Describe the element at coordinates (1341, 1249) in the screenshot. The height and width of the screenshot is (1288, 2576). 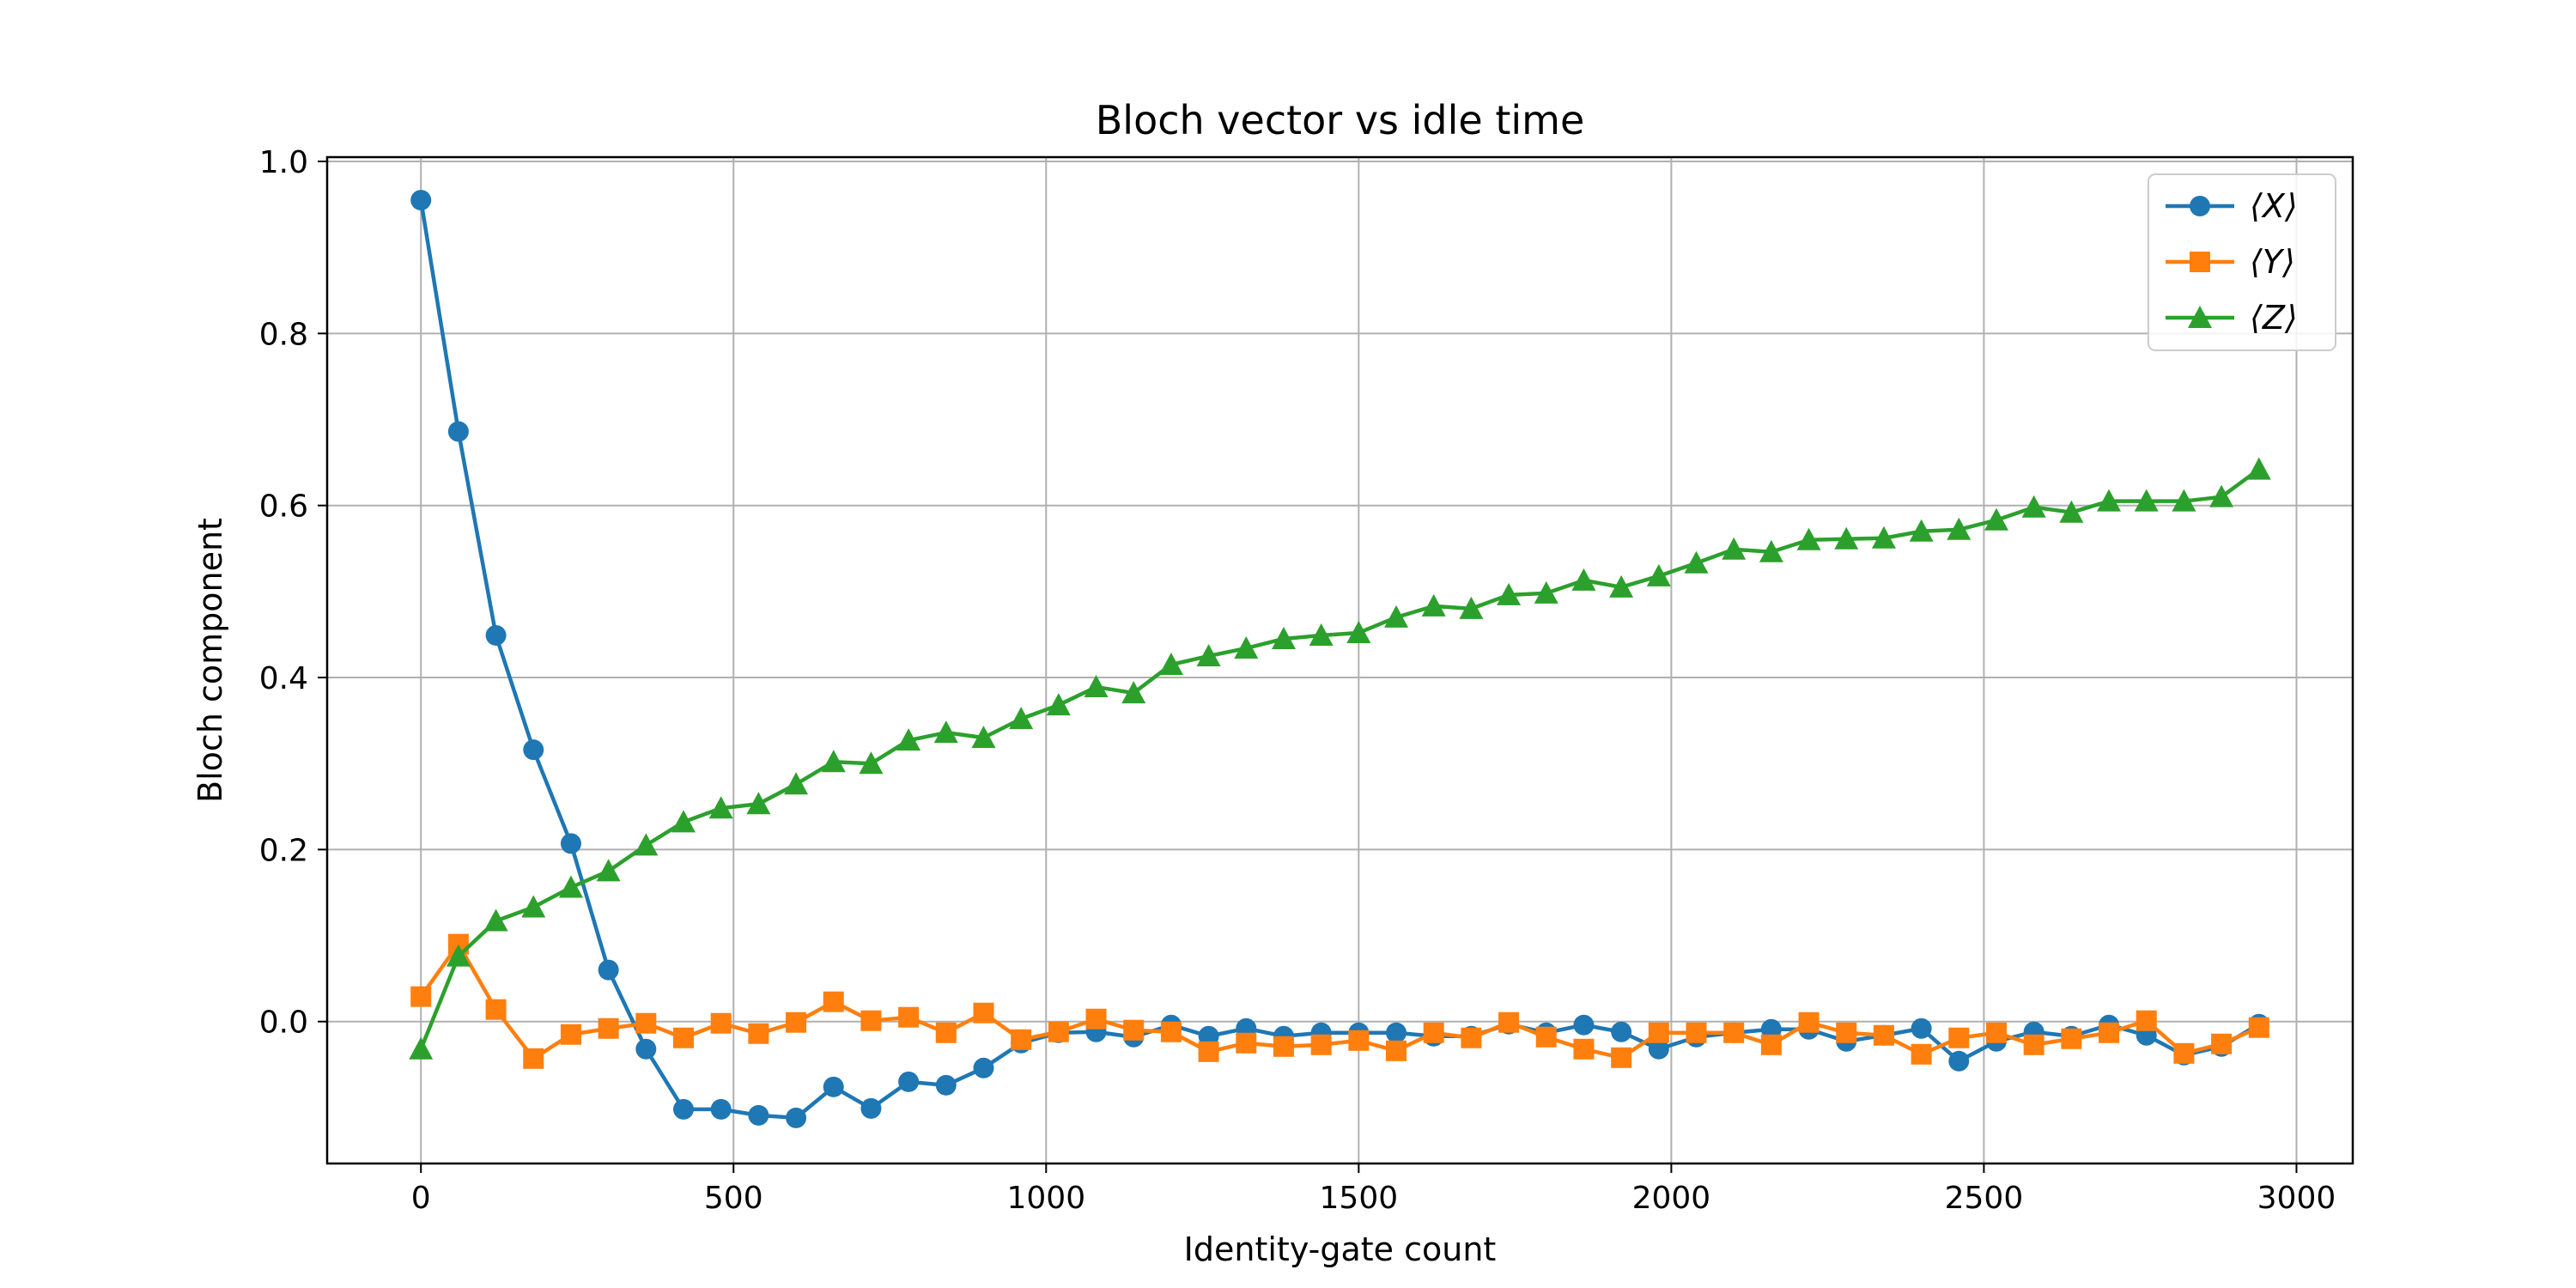
I see `x-axis-label: Identity-gate count` at that location.